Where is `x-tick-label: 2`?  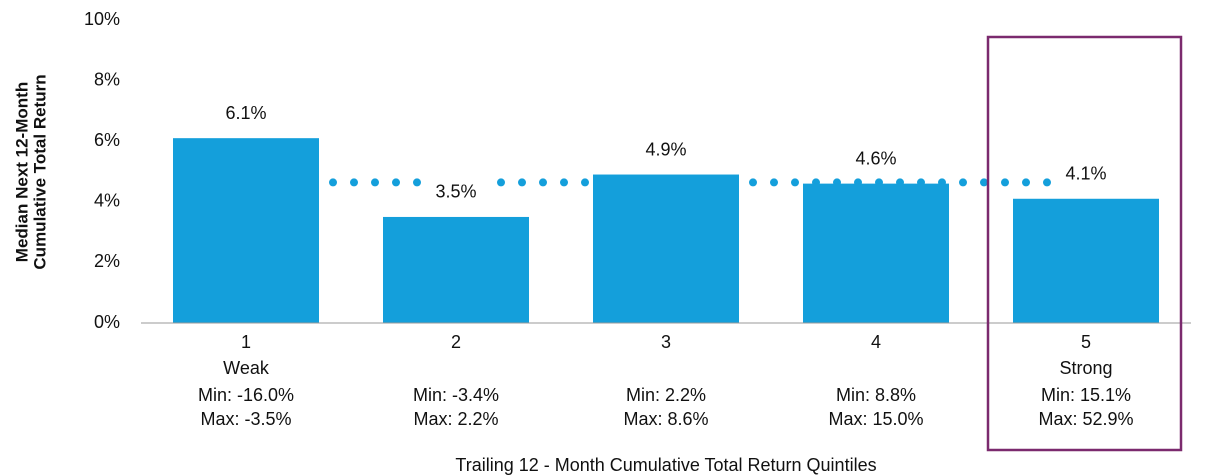
x-tick-label: 2 is located at coordinates (456, 342).